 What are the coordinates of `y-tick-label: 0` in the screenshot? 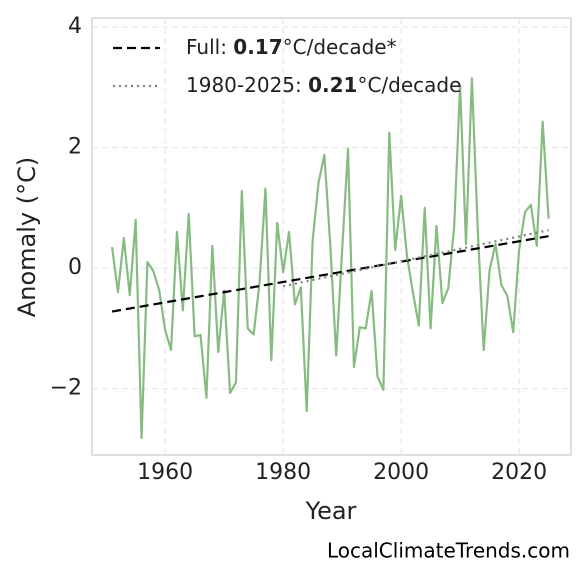 It's located at (75, 267).